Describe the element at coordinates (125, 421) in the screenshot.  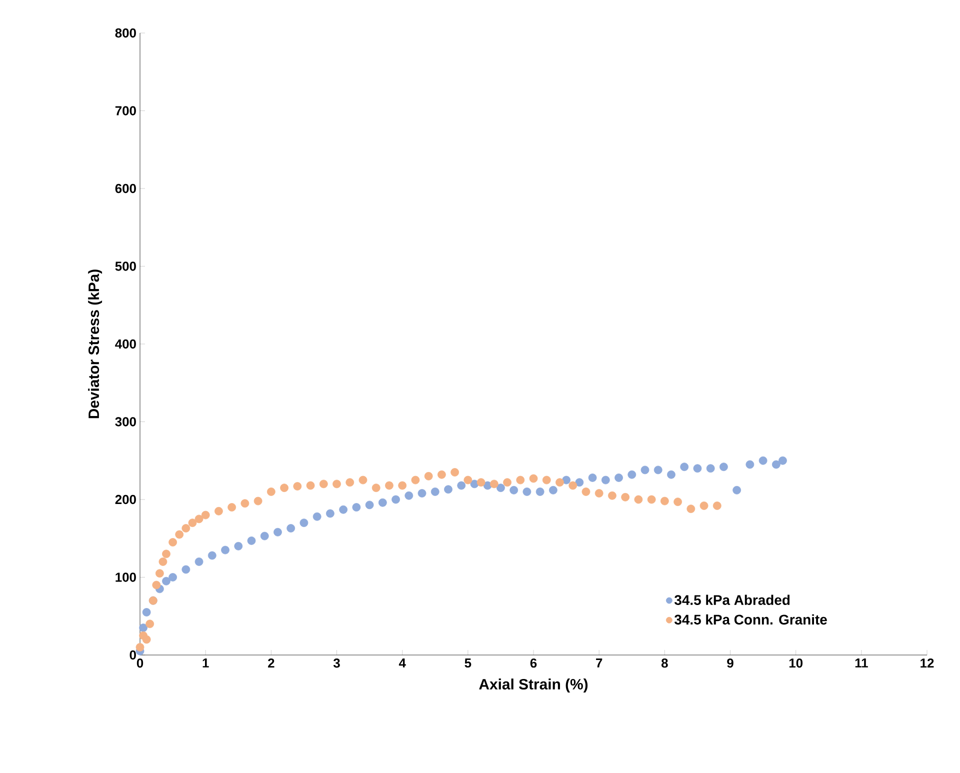
I see `y-tick-label: 300` at that location.